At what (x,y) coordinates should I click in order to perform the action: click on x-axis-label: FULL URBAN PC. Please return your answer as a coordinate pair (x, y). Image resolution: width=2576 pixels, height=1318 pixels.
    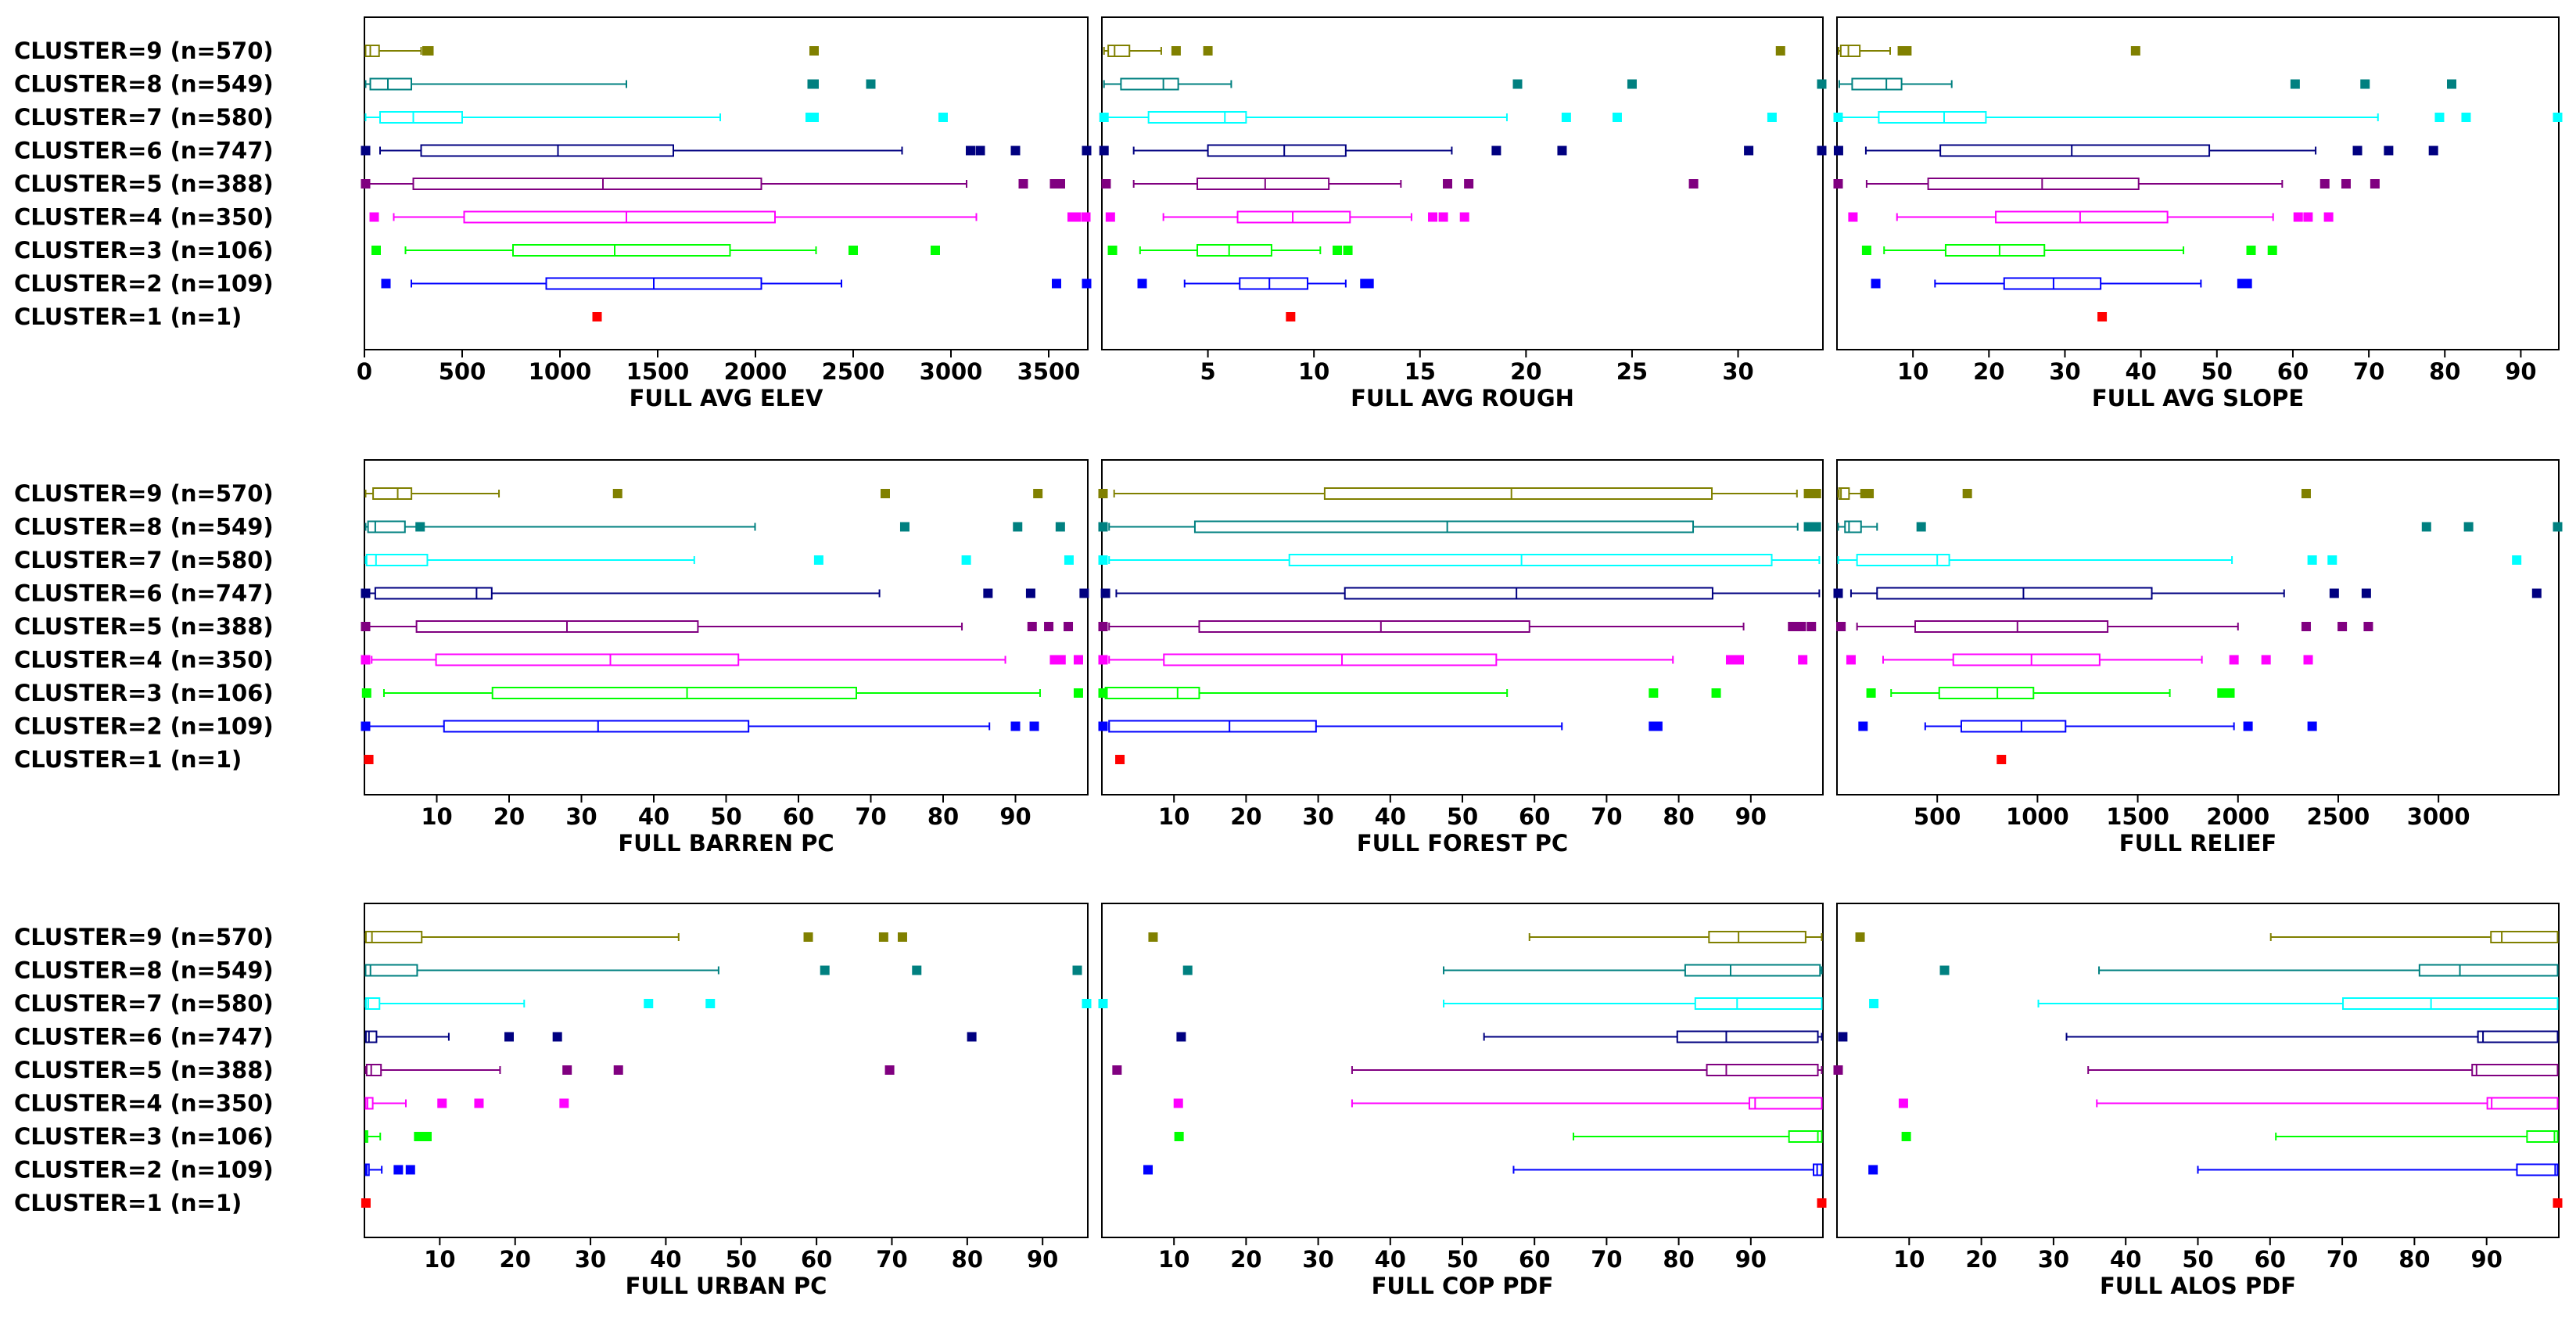
    Looking at the image, I should click on (726, 1286).